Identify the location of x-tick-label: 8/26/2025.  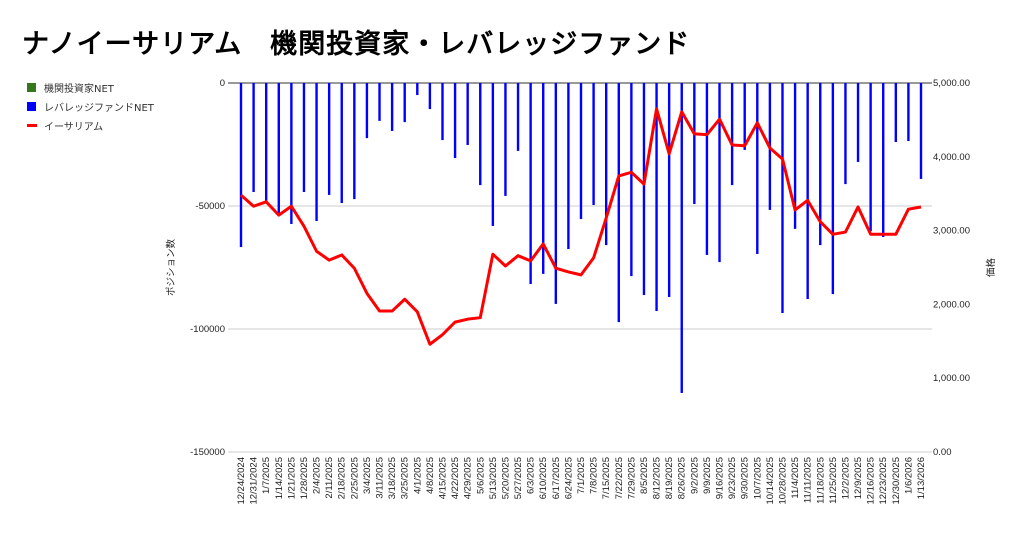
(682, 478).